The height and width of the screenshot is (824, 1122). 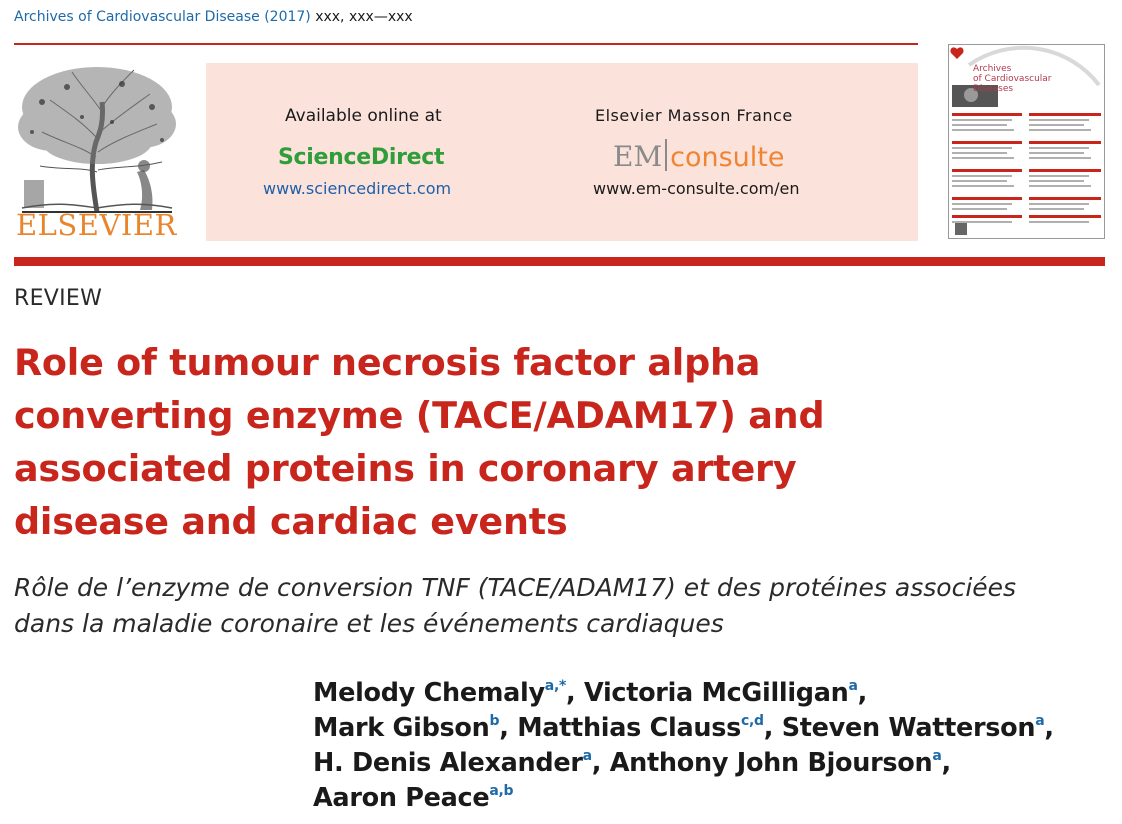 What do you see at coordinates (448, 763) in the screenshot?
I see `author-name: H. Denis Alexander` at bounding box center [448, 763].